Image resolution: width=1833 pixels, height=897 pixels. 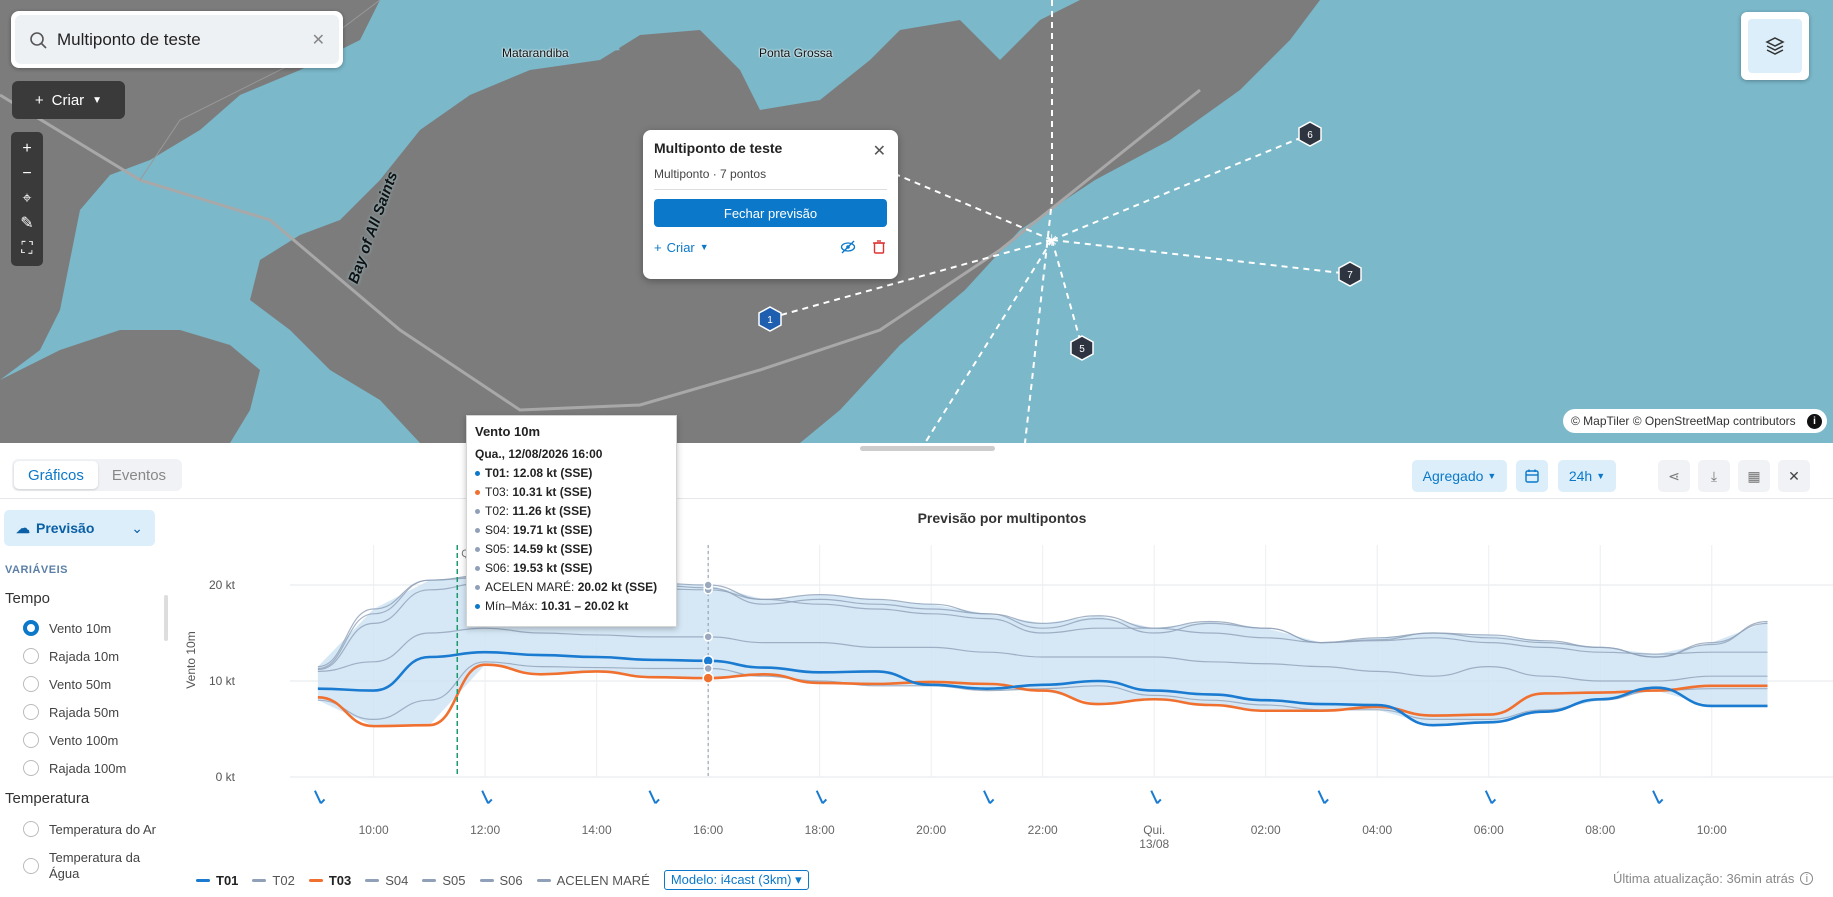 What do you see at coordinates (477, 588) in the screenshot?
I see `series-dot-icon` at bounding box center [477, 588].